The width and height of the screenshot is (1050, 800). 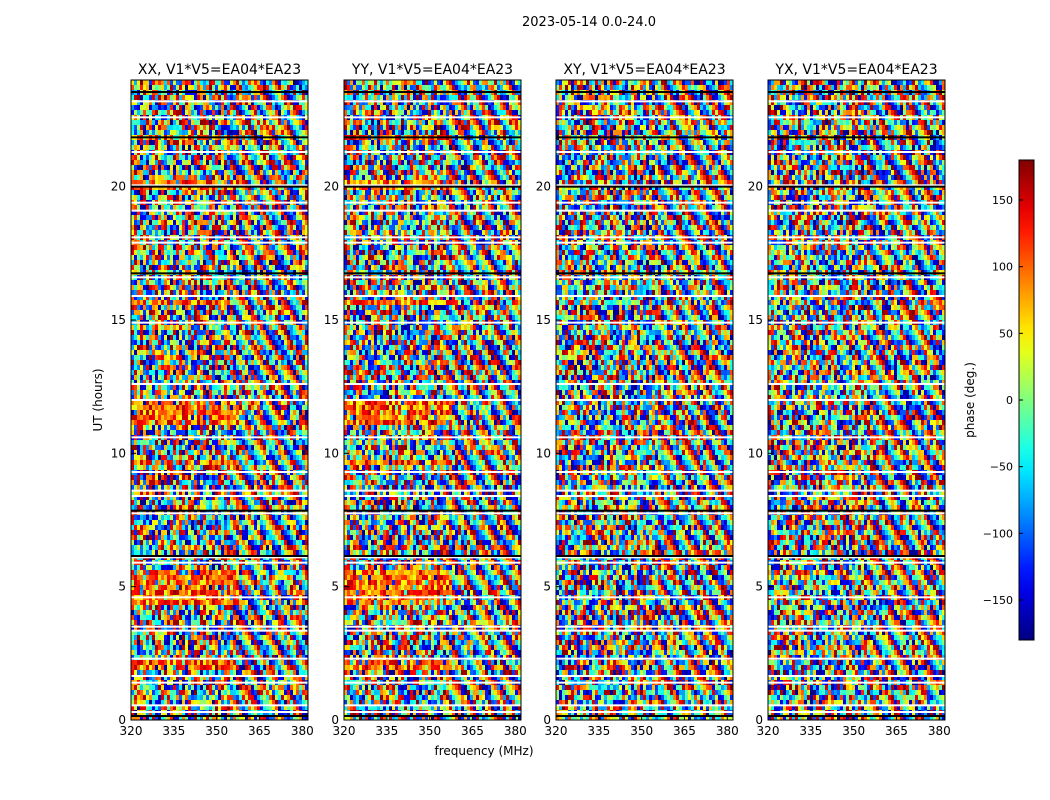 What do you see at coordinates (1002, 200) in the screenshot?
I see `colorbar-tick-label: 150` at bounding box center [1002, 200].